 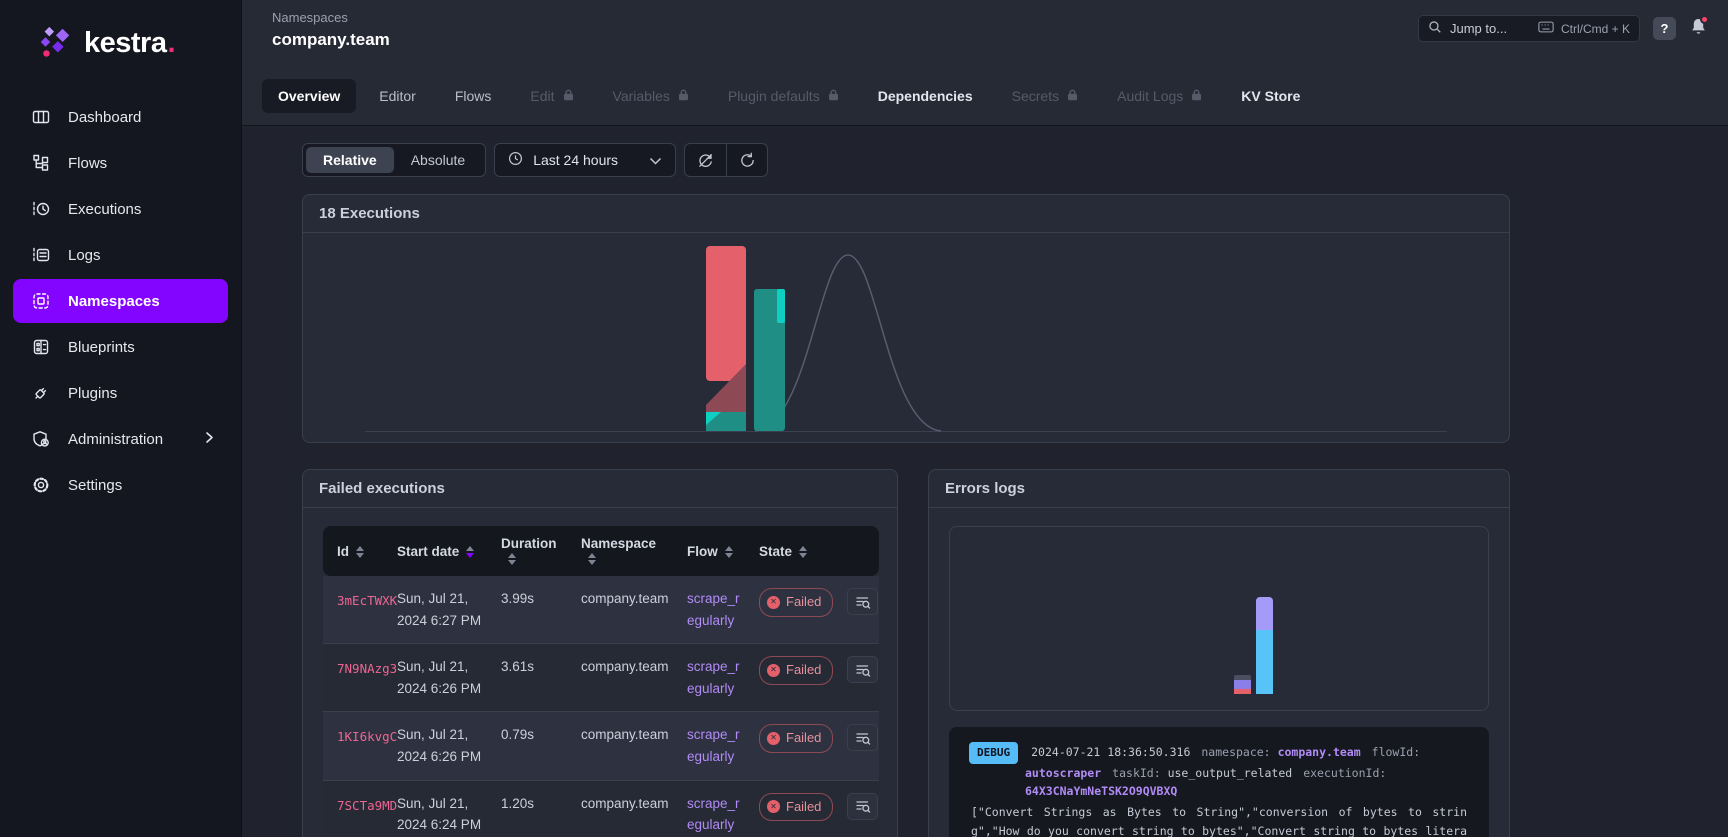 I want to click on sidebar-item-flows: Flows, so click(x=120, y=163).